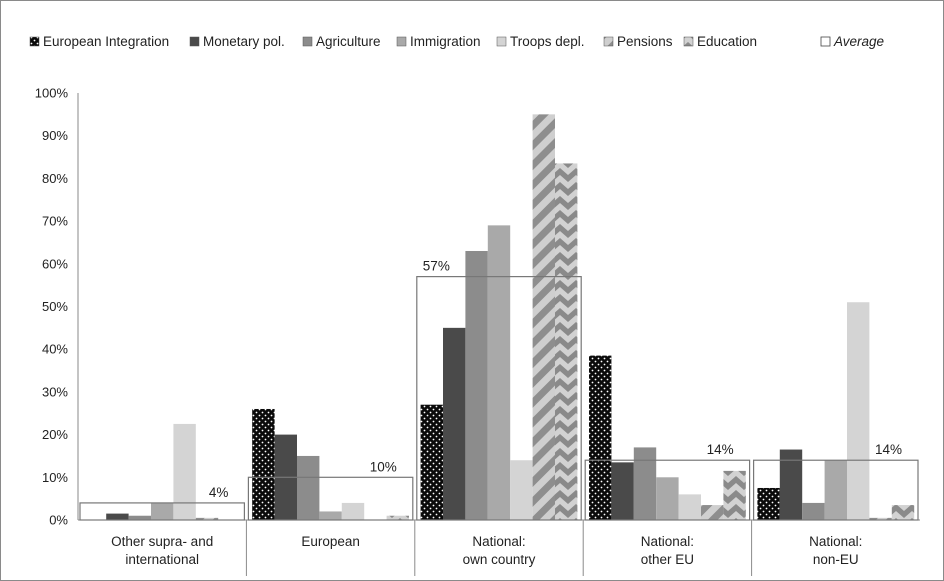 Image resolution: width=944 pixels, height=581 pixels. Describe the element at coordinates (436, 266) in the screenshot. I see `average-label: 57%` at that location.